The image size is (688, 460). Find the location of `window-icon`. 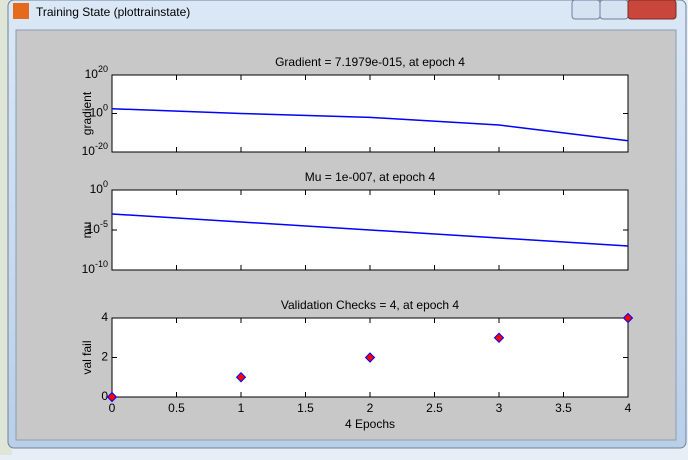

window-icon is located at coordinates (21, 11).